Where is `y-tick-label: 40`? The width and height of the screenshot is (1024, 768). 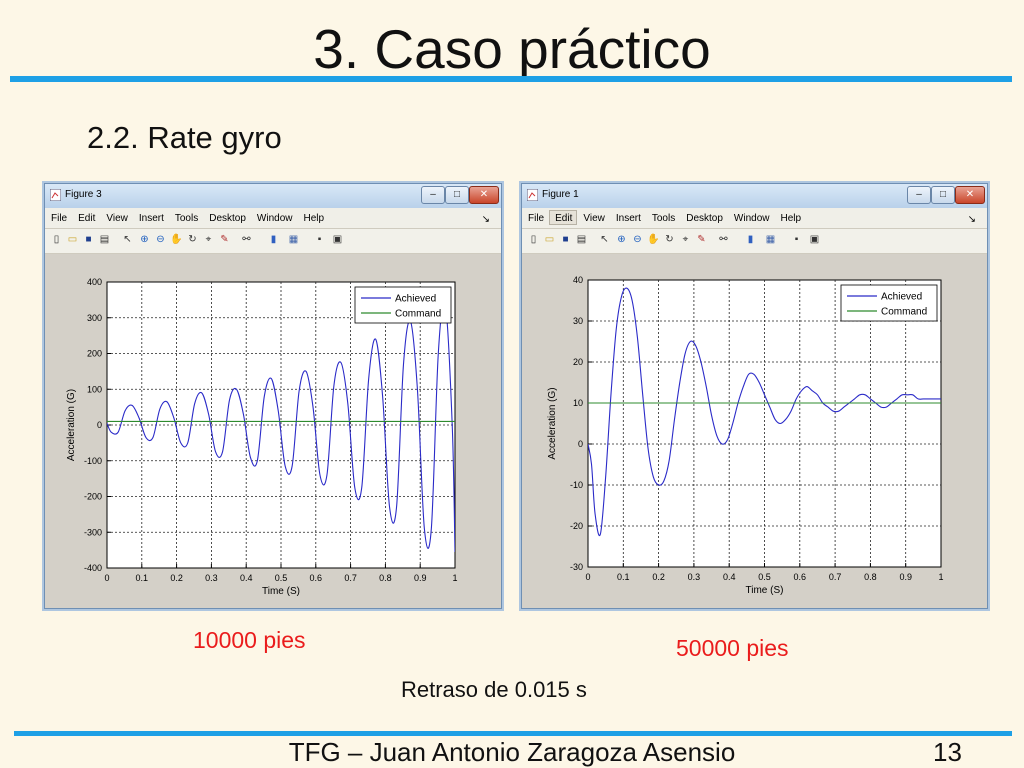 y-tick-label: 40 is located at coordinates (578, 280).